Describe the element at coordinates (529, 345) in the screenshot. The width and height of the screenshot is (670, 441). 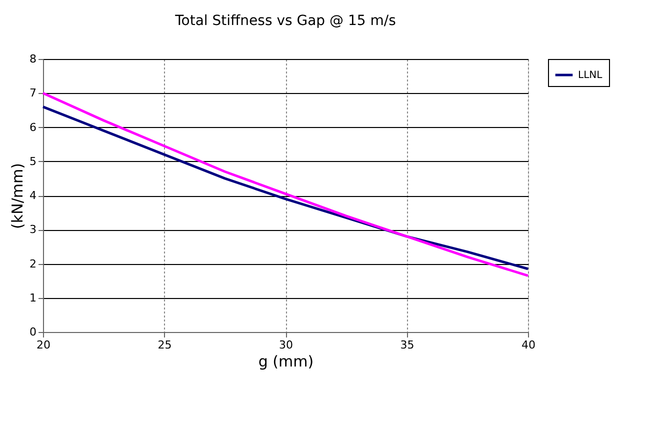
I see `x-tick-label: 40` at that location.